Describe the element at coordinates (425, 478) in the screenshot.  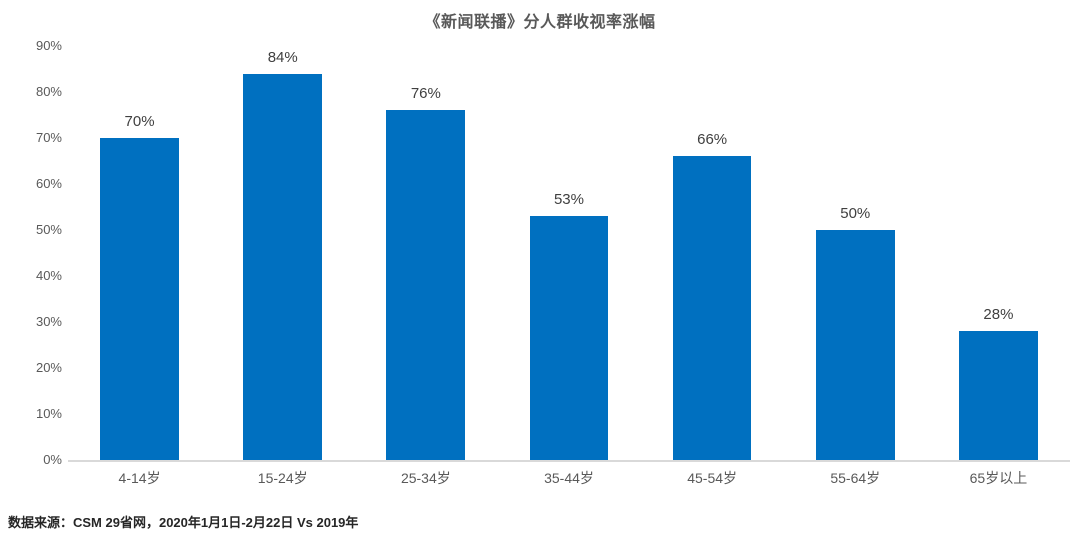
I see `x-axis-category-label: 25-34岁` at that location.